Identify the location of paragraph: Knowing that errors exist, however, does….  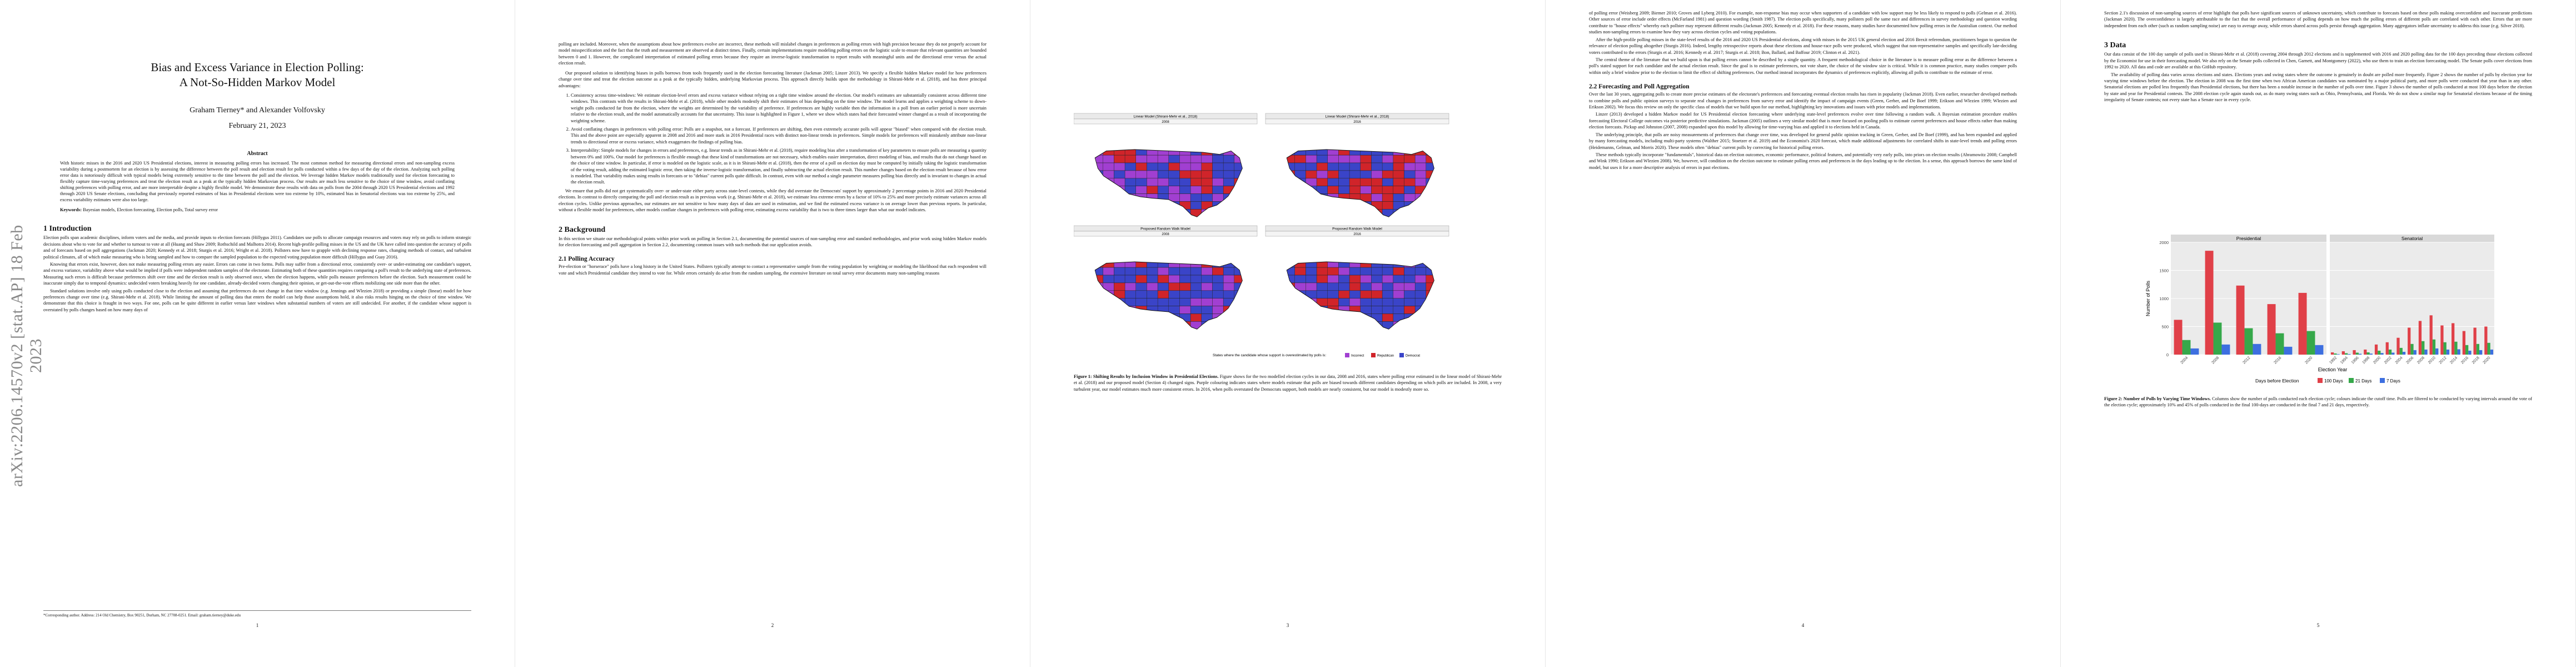
(257, 273).